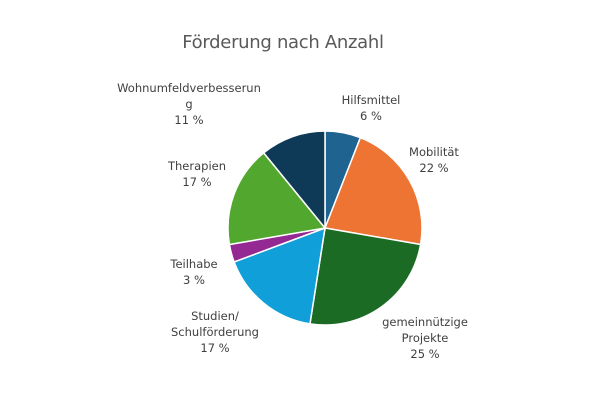 This screenshot has height=400, width=600. I want to click on slice-value-label: 11 %, so click(188, 120).